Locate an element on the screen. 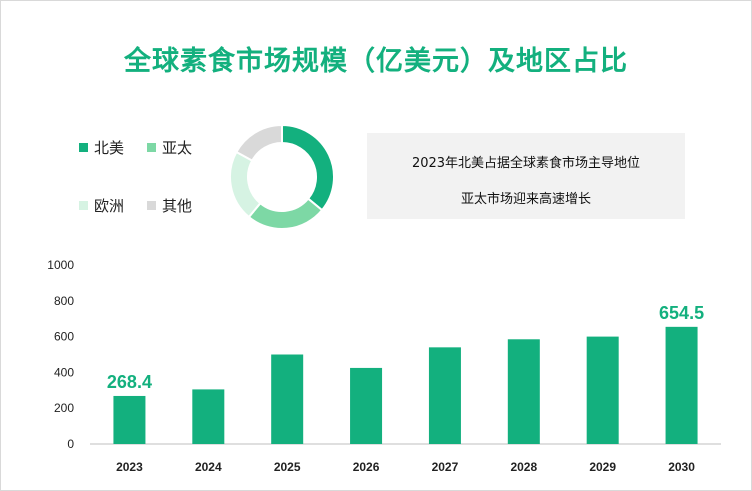 The height and width of the screenshot is (491, 752). legend-item-asia-pacific: 亚太 is located at coordinates (169, 147).